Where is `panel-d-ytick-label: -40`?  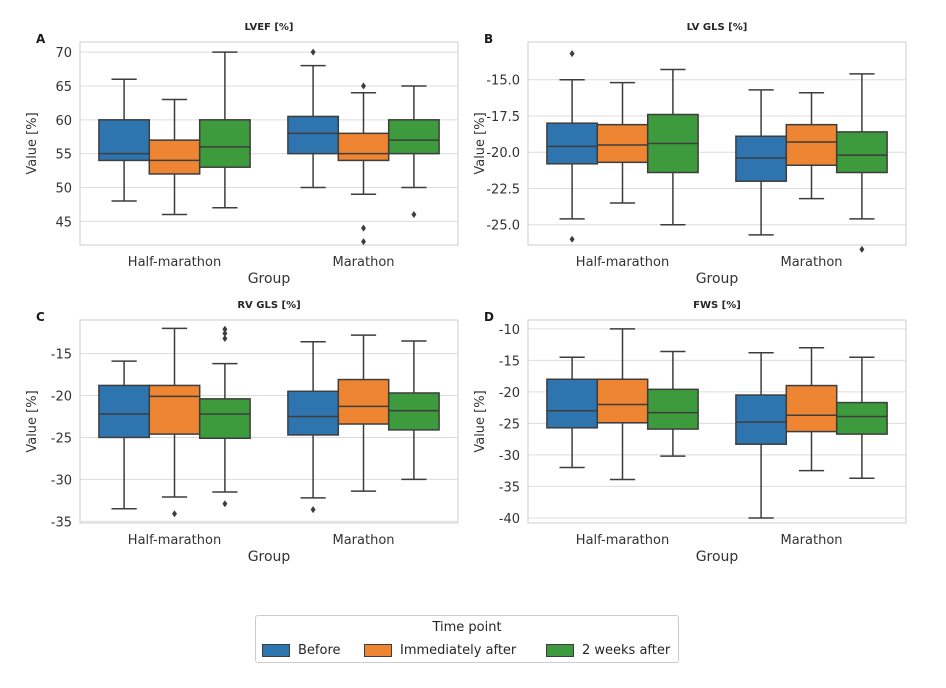 panel-d-ytick-label: -40 is located at coordinates (509, 519).